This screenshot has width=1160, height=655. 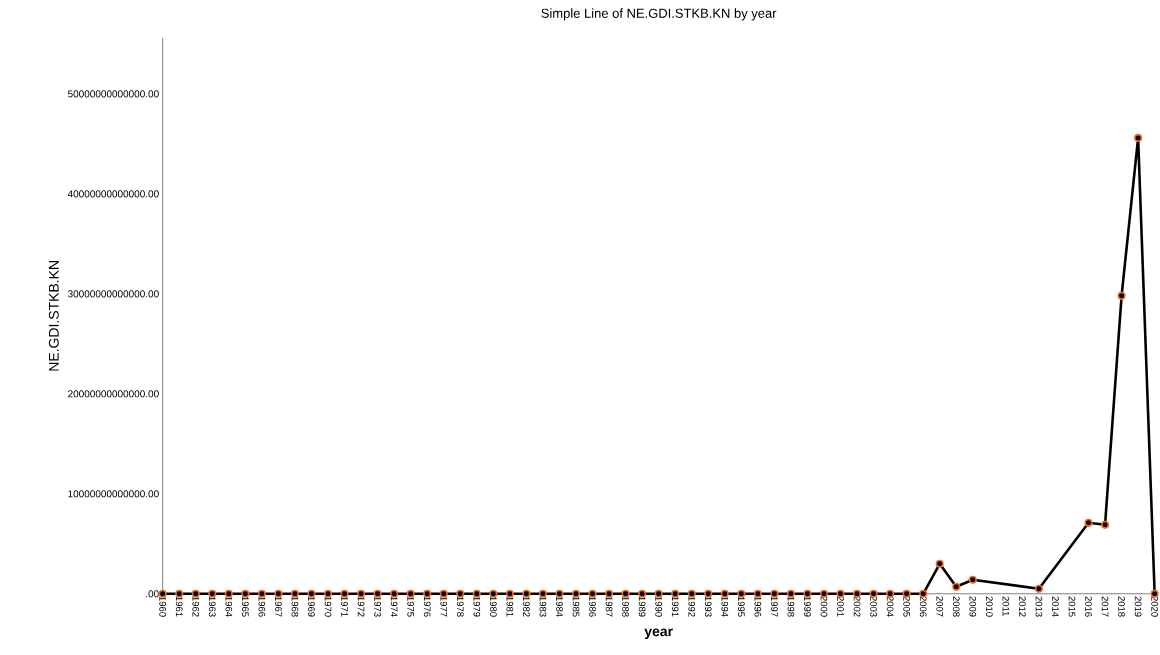 I want to click on x-tick-label: 2015, so click(x=1072, y=606).